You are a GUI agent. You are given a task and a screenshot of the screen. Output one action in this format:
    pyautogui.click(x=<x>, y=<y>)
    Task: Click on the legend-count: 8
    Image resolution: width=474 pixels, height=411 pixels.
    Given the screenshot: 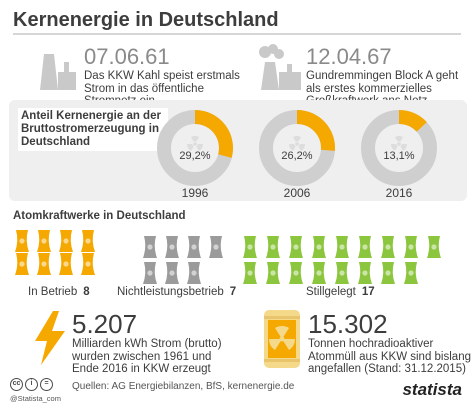 What is the action you would take?
    pyautogui.click(x=86, y=292)
    